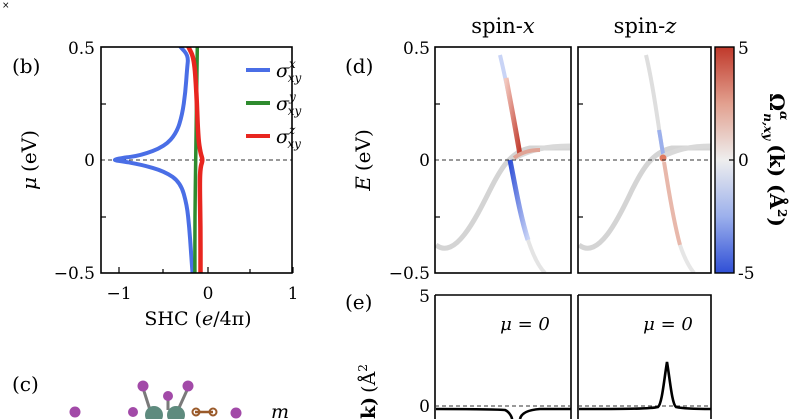 This screenshot has height=419, width=800. I want to click on band-lower-gray, so click(503, 198).